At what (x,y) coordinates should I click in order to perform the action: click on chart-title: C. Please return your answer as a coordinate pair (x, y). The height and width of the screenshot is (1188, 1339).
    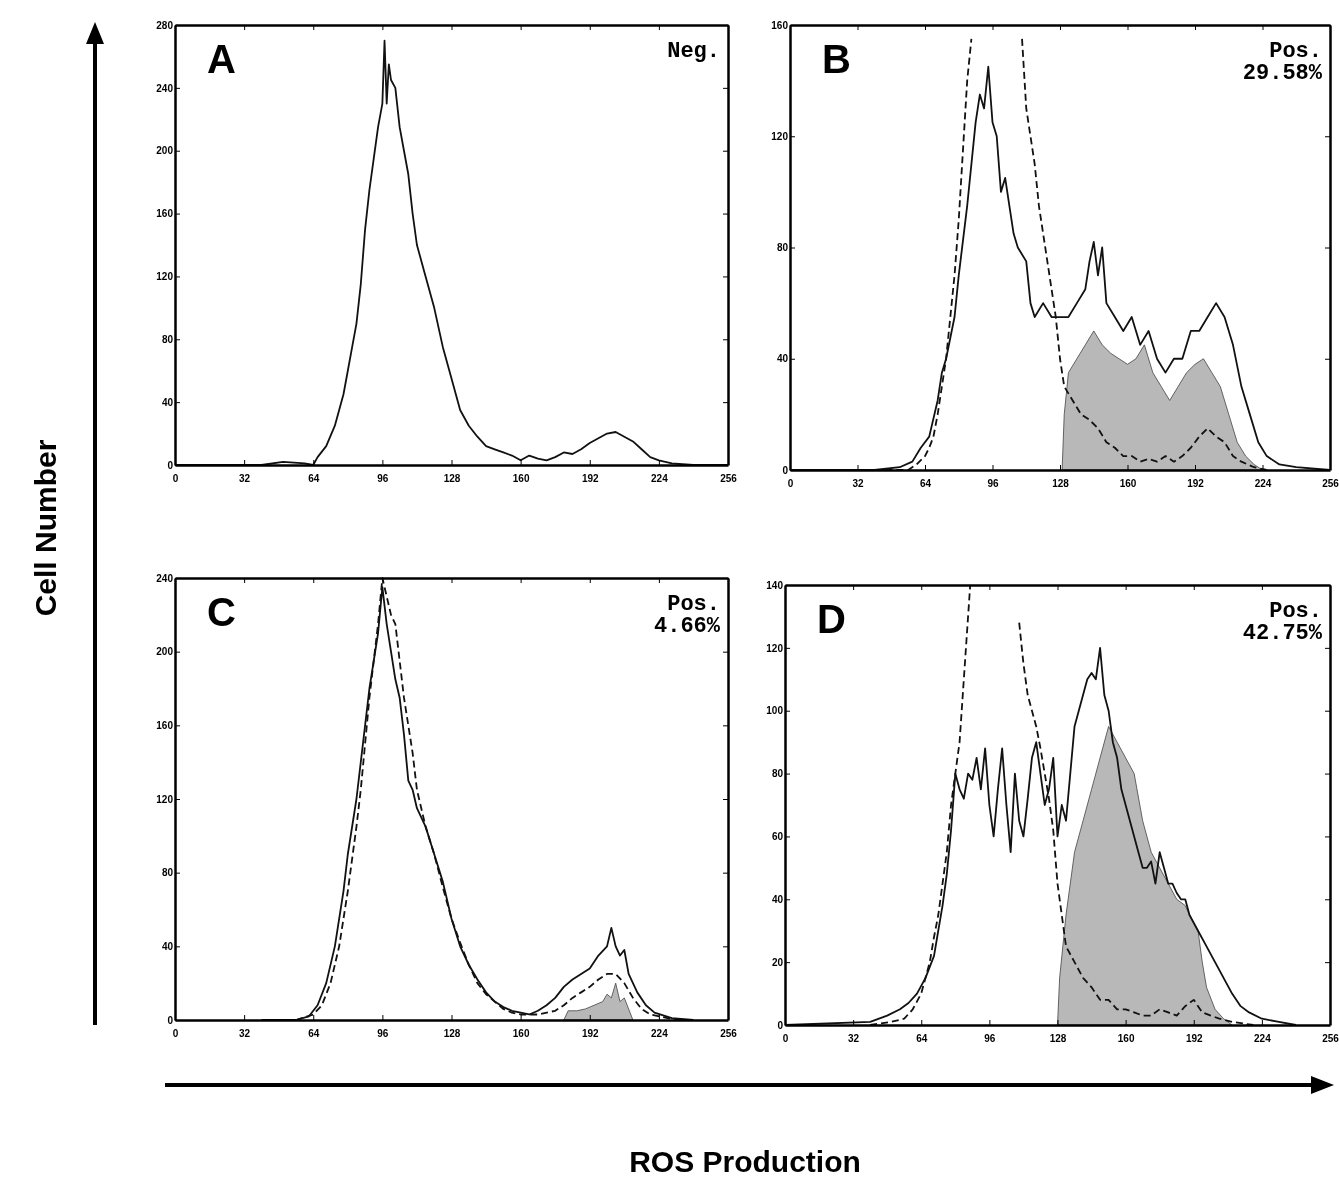
    Looking at the image, I should click on (221, 612).